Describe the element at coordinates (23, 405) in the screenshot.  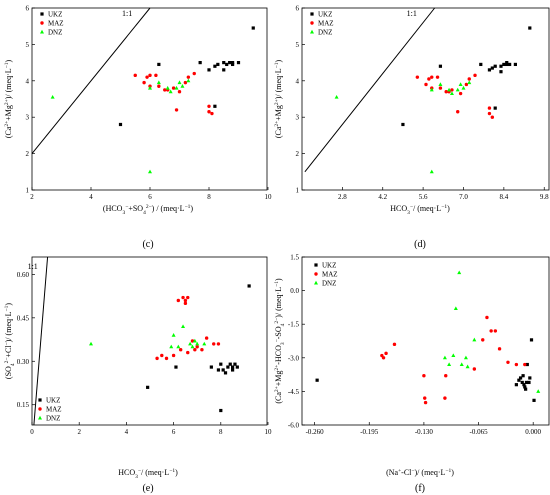
I see `y-tick-label: 0.15` at that location.